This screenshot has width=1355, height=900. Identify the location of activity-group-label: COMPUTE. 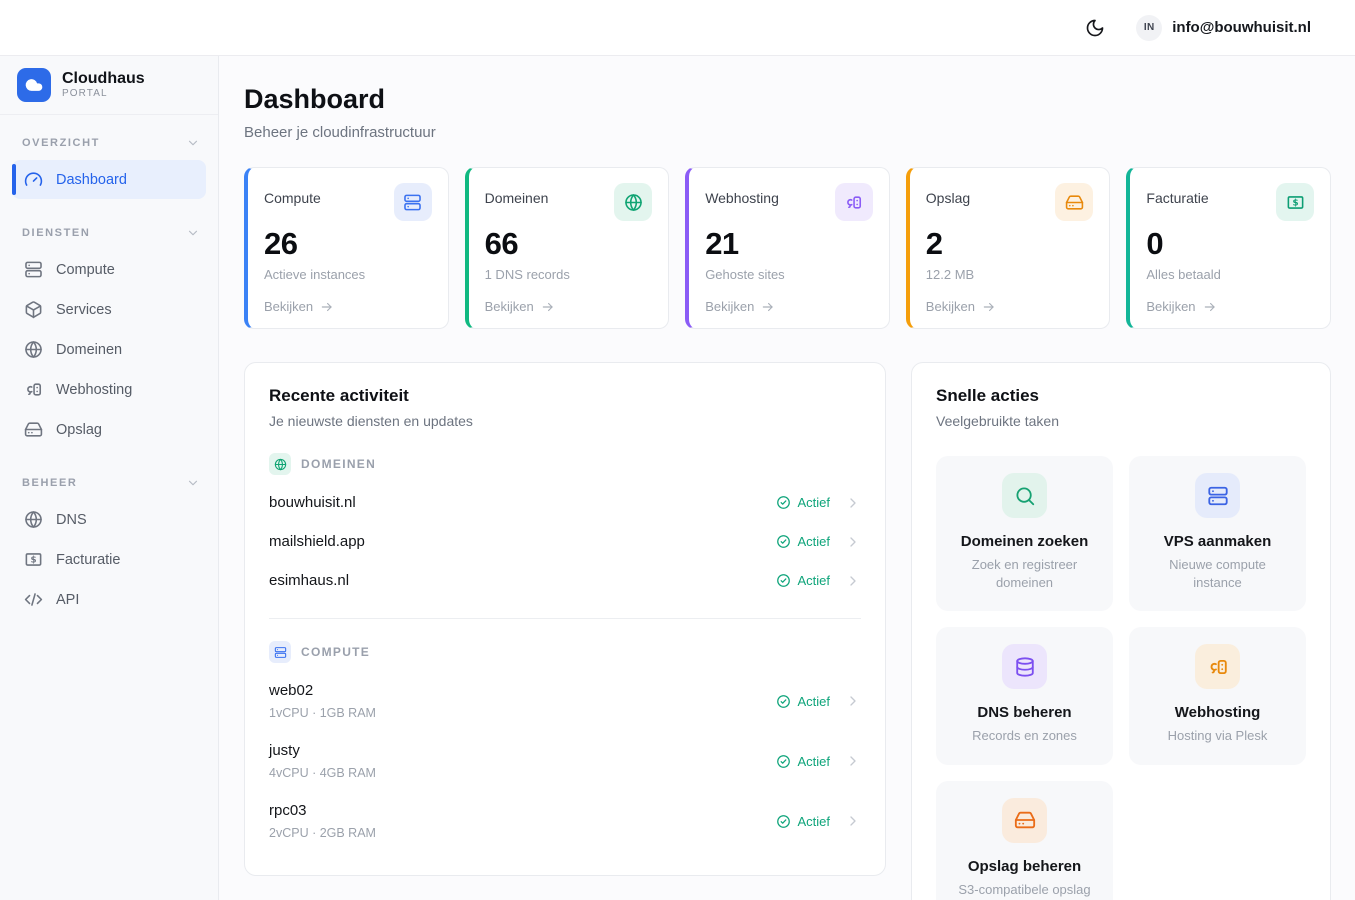
(336, 652).